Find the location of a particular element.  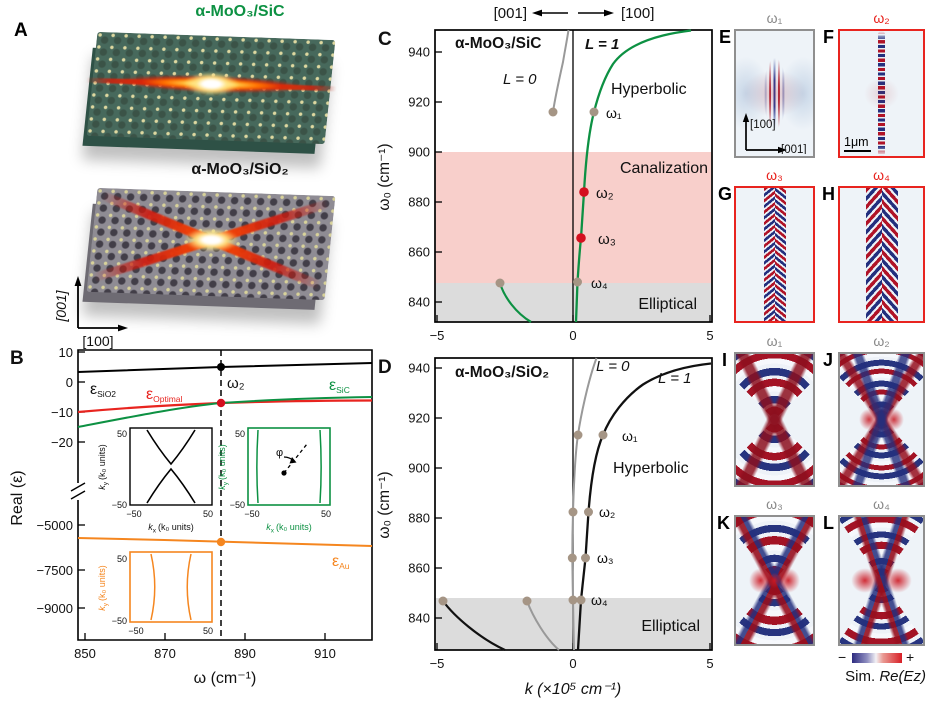

sim-field-j is located at coordinates (881, 419).